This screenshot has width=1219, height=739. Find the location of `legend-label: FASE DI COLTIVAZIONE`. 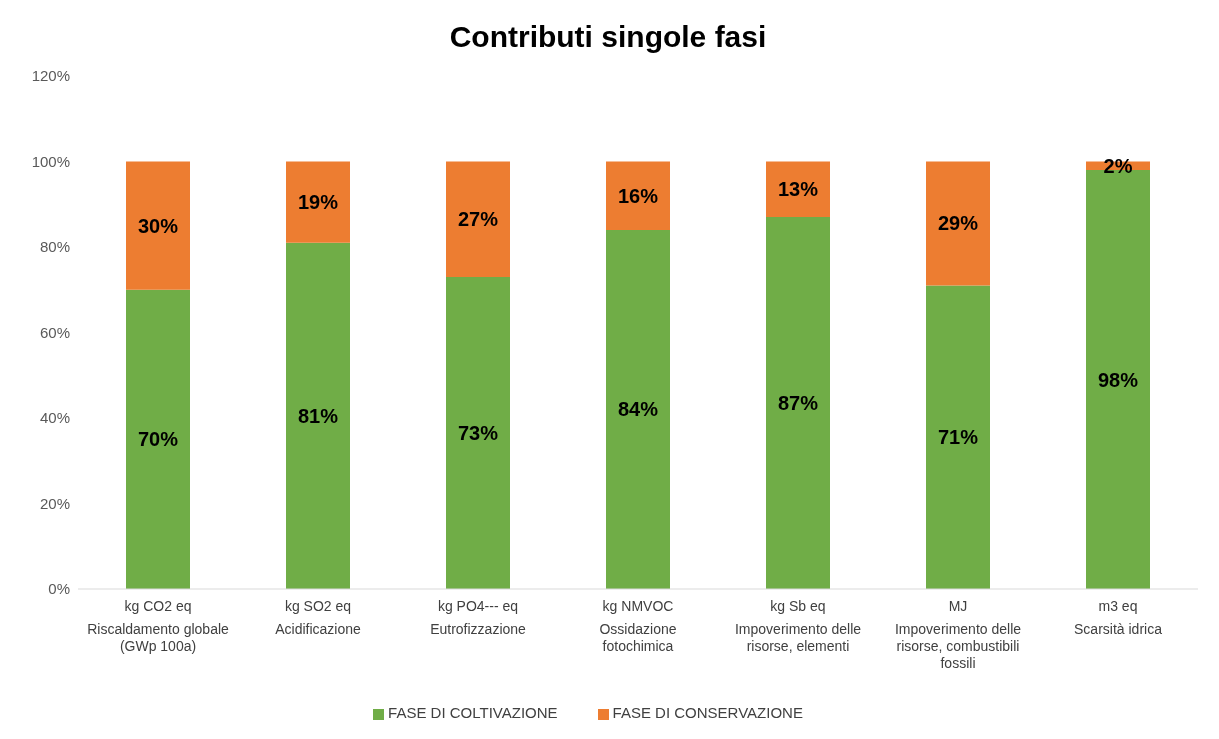

legend-label: FASE DI COLTIVAZIONE is located at coordinates (473, 712).